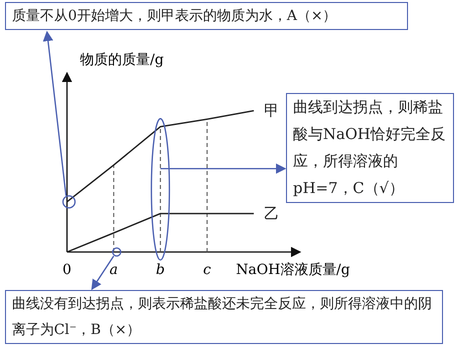 The image size is (458, 350). What do you see at coordinates (271, 111) in the screenshot?
I see `series-label: 甲` at bounding box center [271, 111].